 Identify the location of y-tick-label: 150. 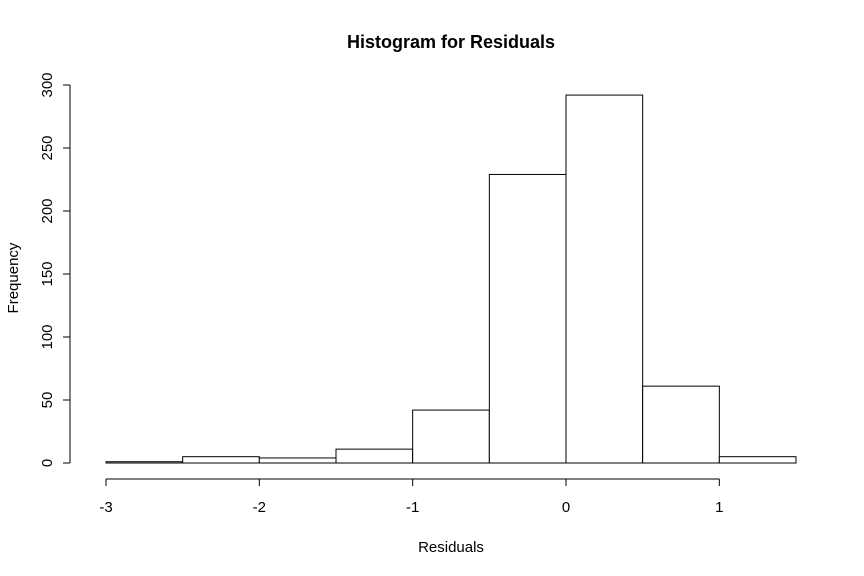
(47, 273).